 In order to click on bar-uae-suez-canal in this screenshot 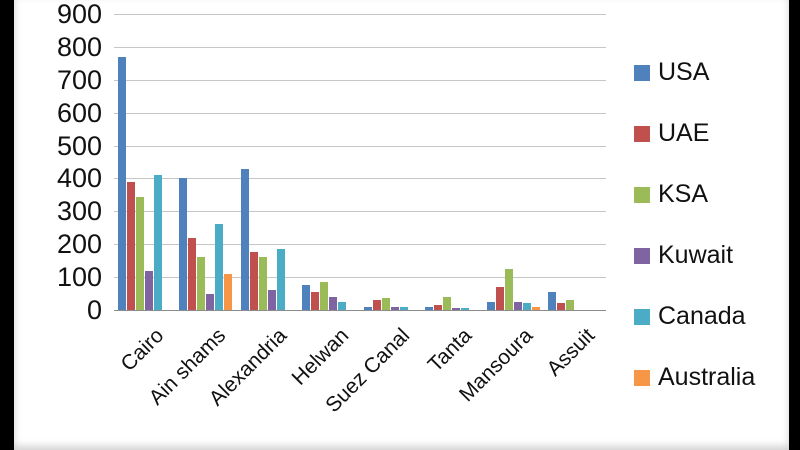, I will do `click(377, 305)`.